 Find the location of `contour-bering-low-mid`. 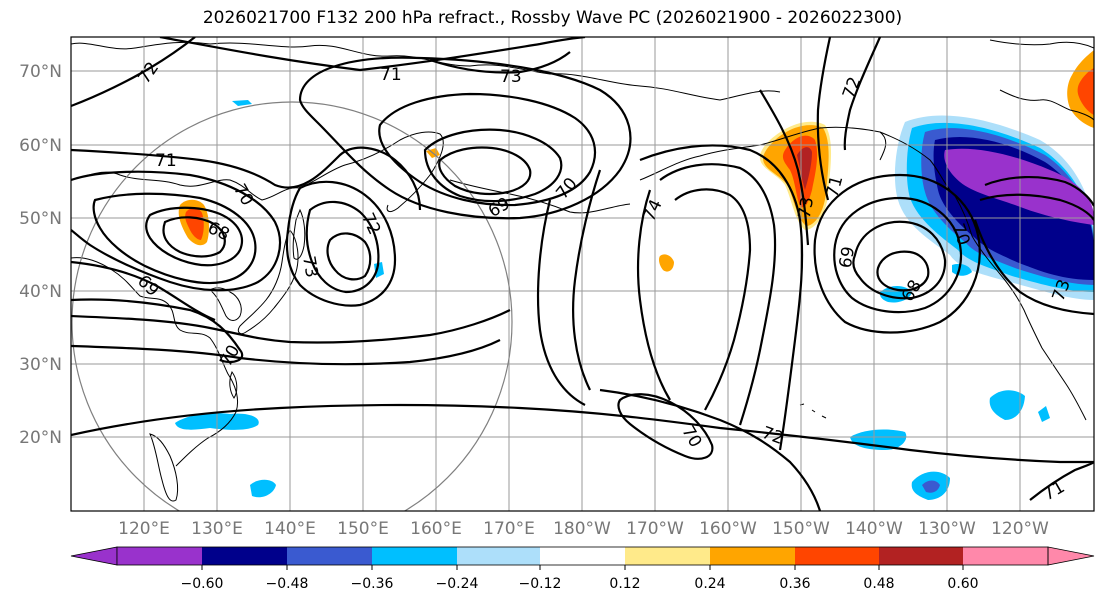

contour-bering-low-mid is located at coordinates (487, 149).